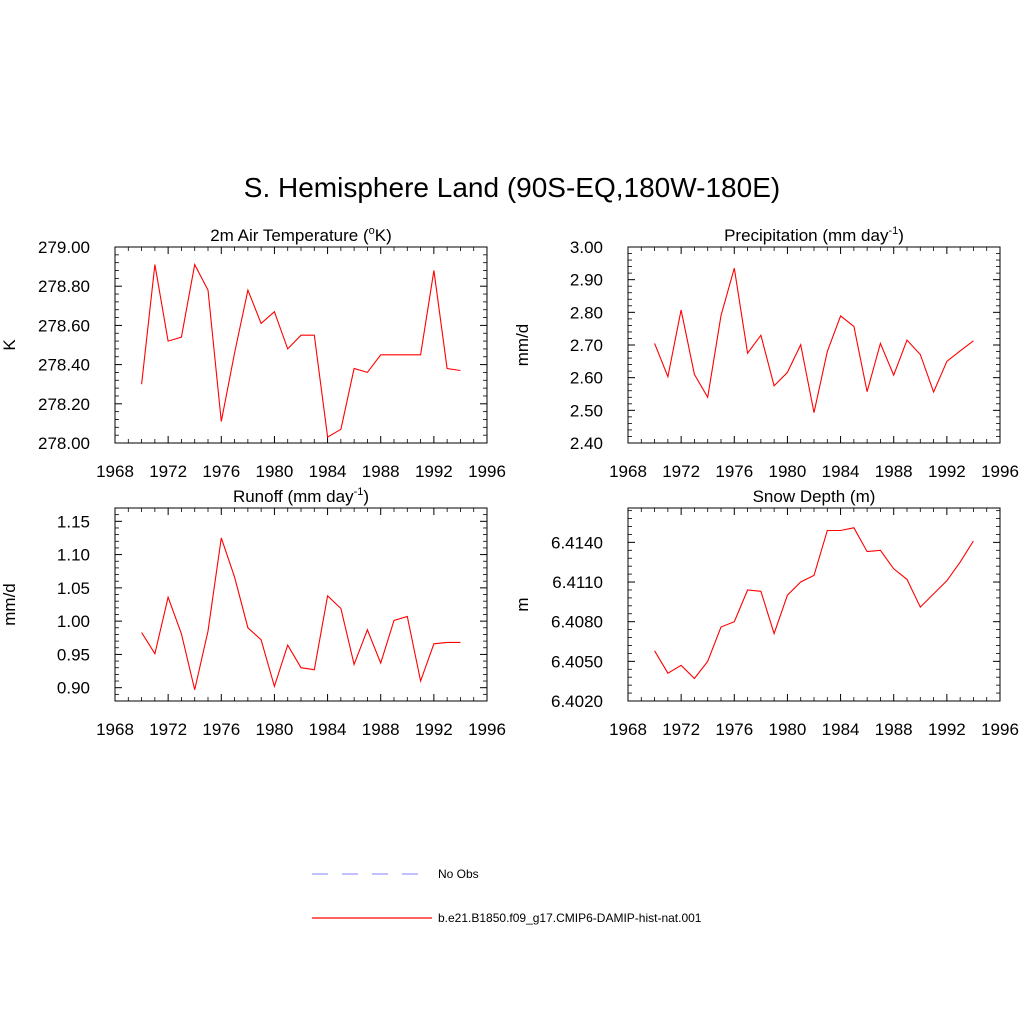 This screenshot has width=1024, height=1024. What do you see at coordinates (73, 621) in the screenshot?
I see `runoff-y-tick-label: 1.00` at bounding box center [73, 621].